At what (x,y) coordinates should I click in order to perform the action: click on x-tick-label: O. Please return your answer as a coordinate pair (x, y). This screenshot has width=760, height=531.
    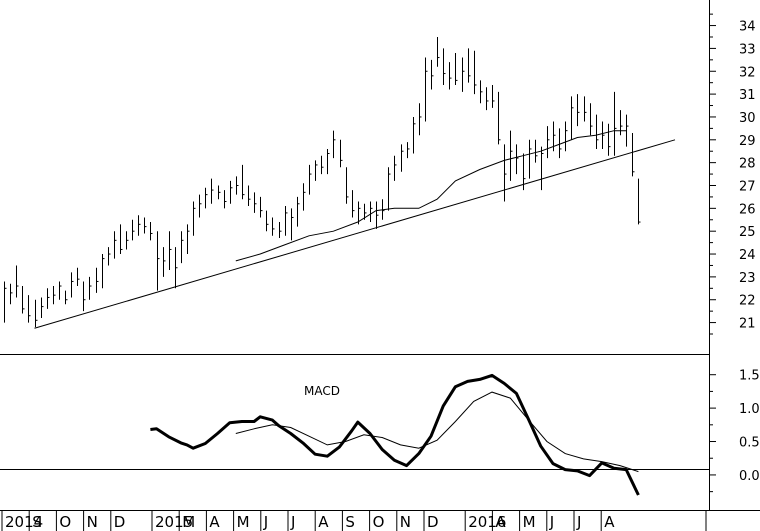
    Looking at the image, I should click on (65, 522).